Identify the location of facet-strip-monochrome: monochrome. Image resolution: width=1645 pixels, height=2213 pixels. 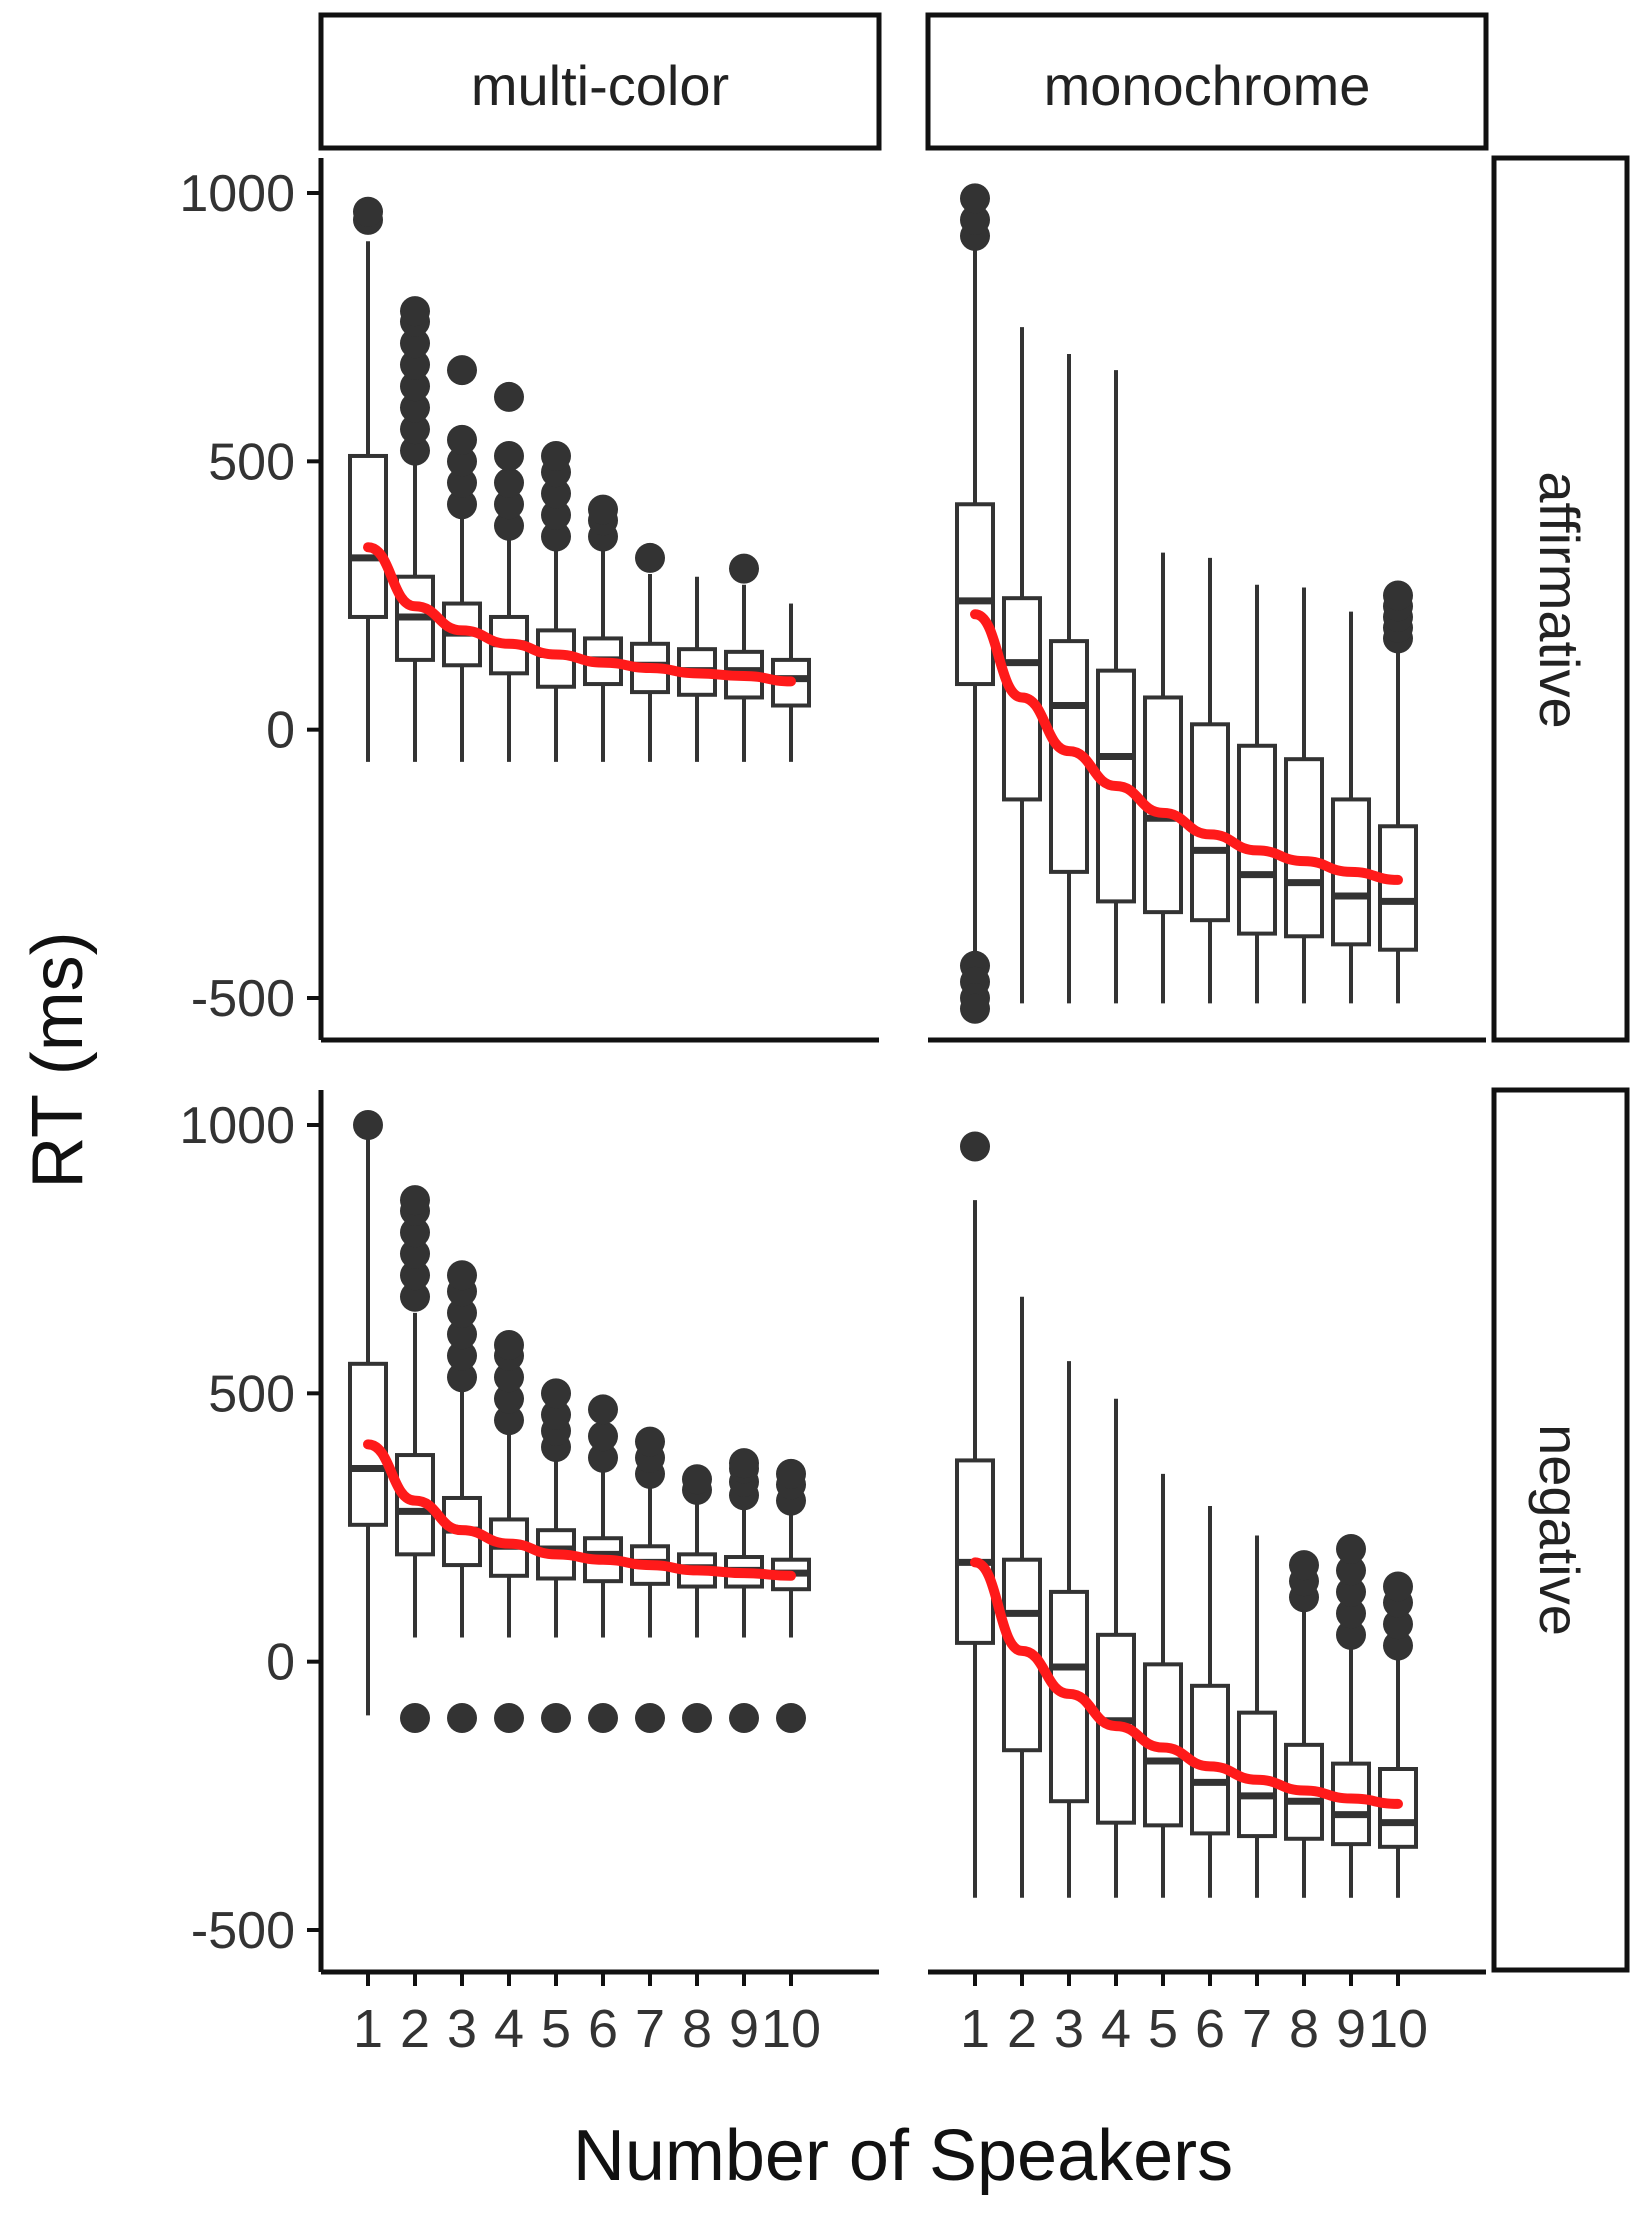
(1207, 81).